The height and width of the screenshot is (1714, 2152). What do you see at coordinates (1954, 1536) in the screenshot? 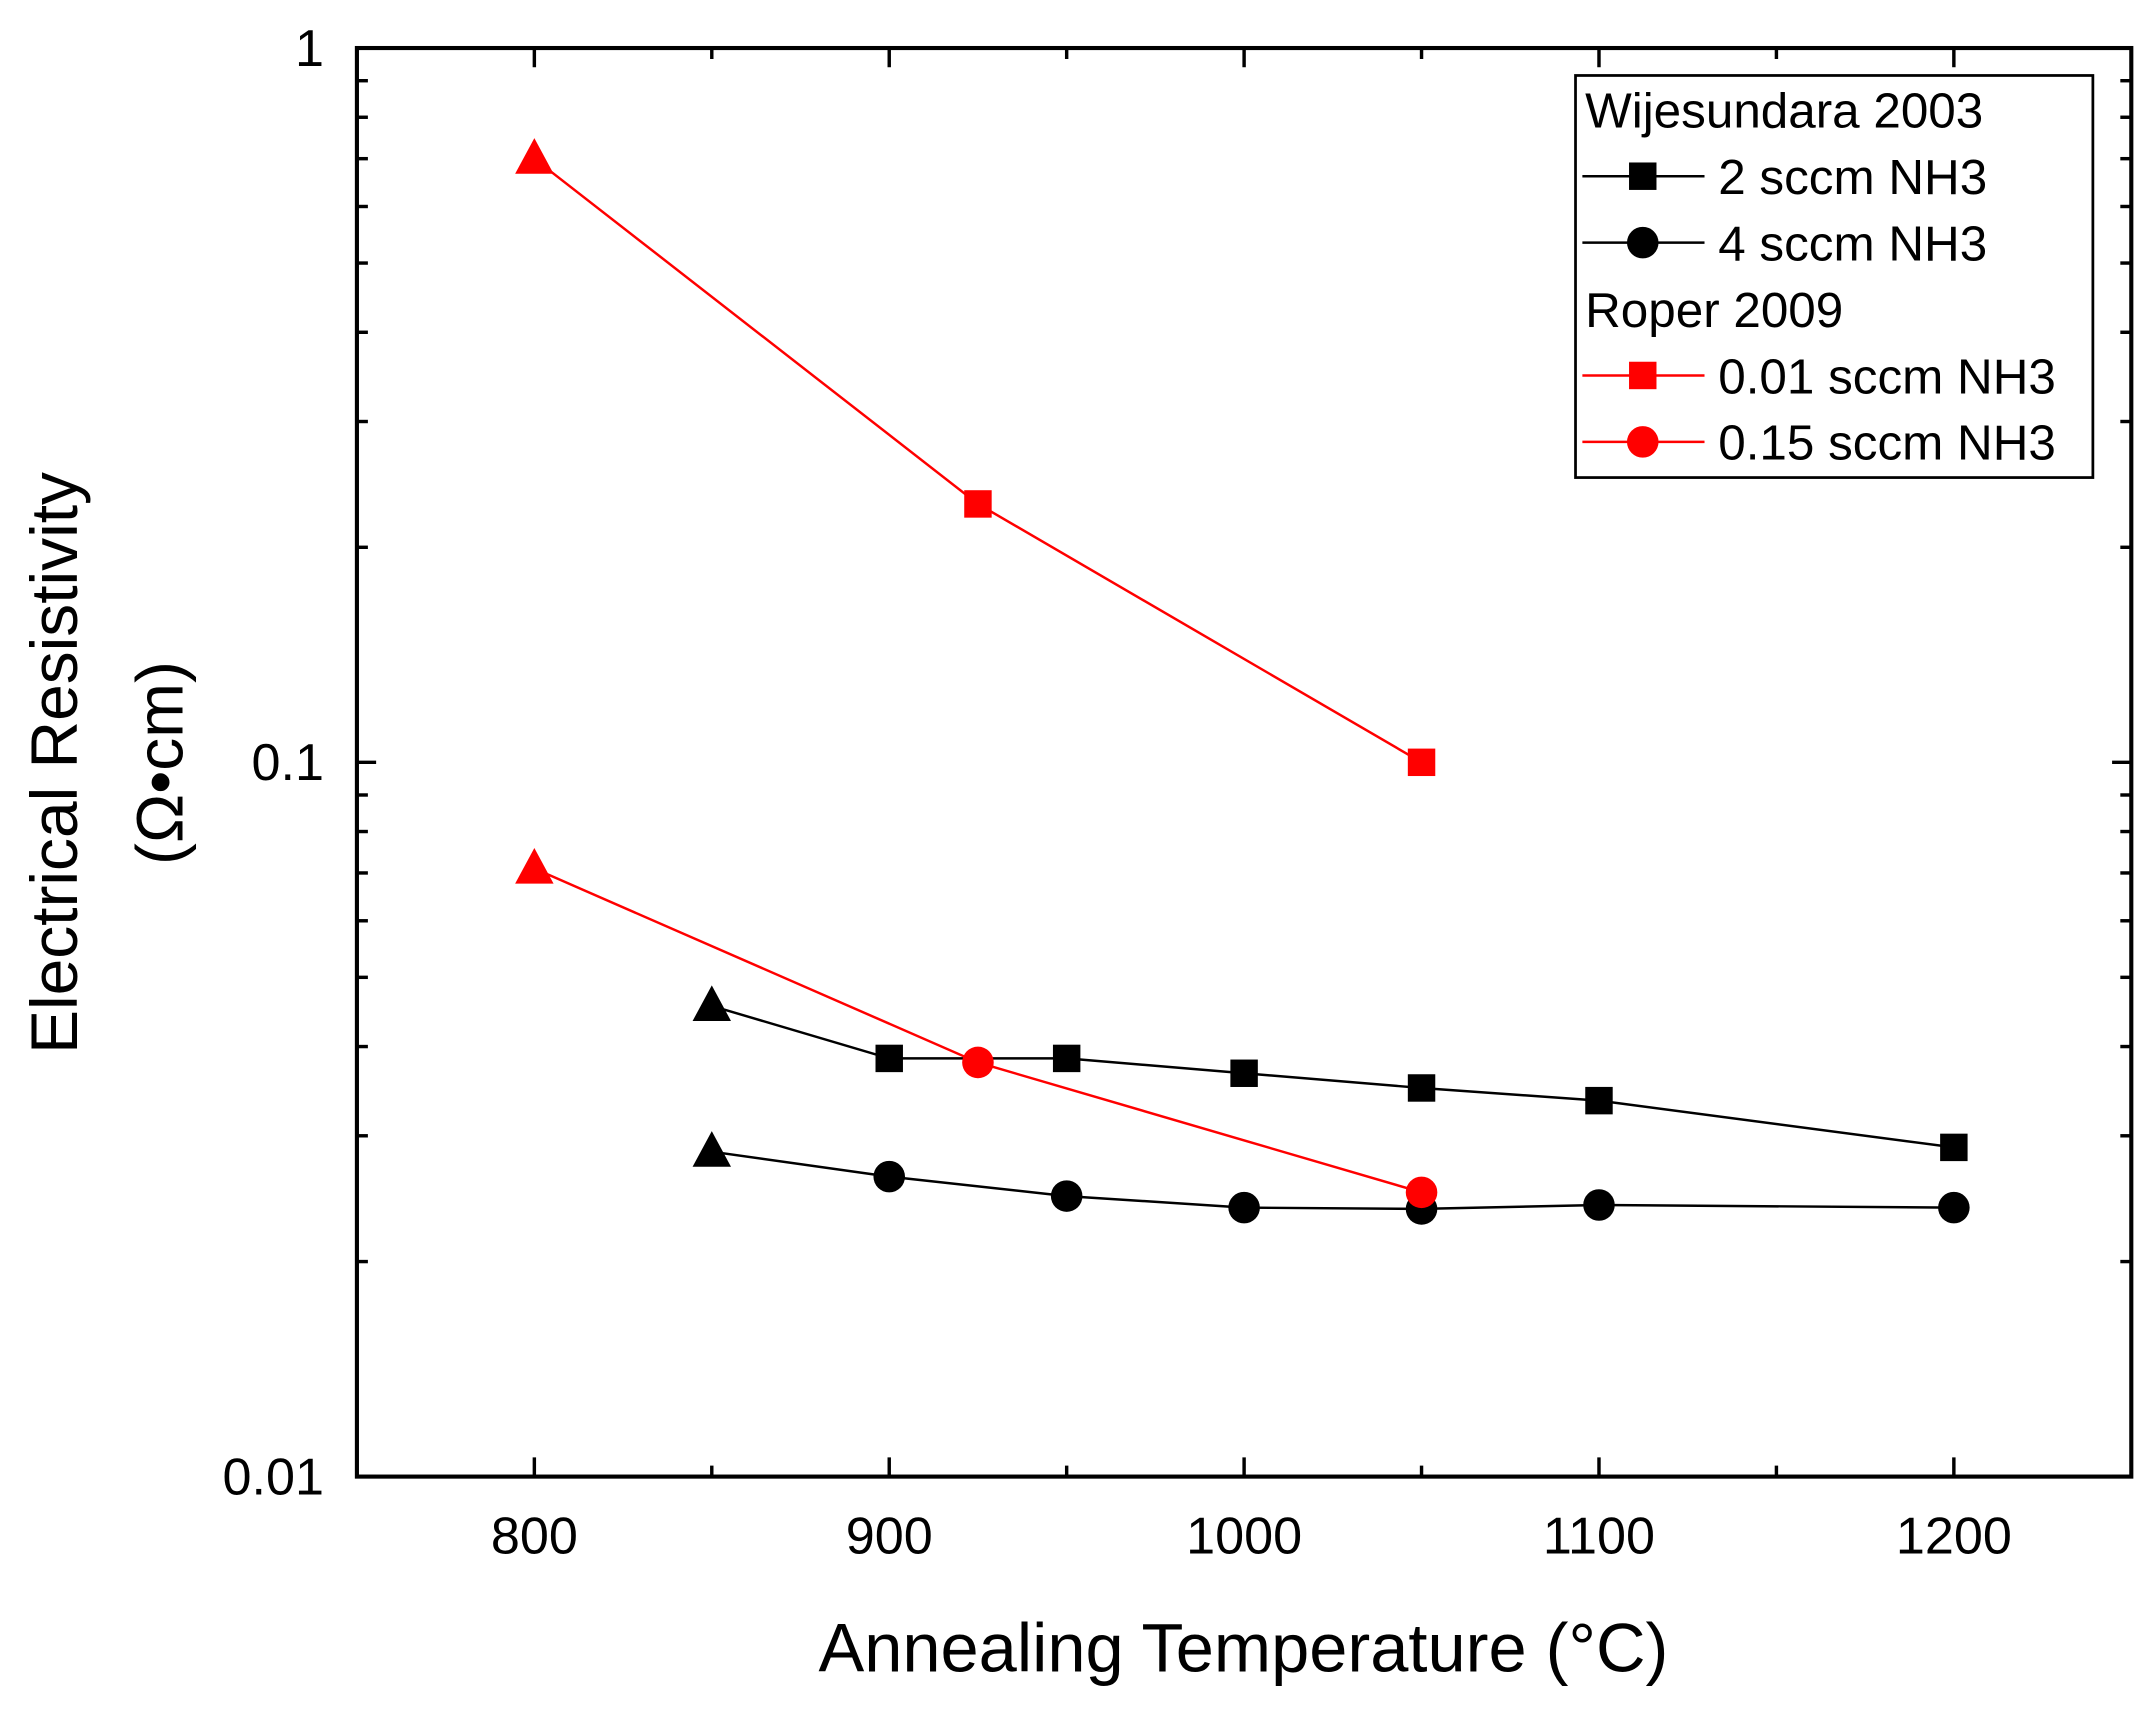
I see `x-tick-label: 1200` at bounding box center [1954, 1536].